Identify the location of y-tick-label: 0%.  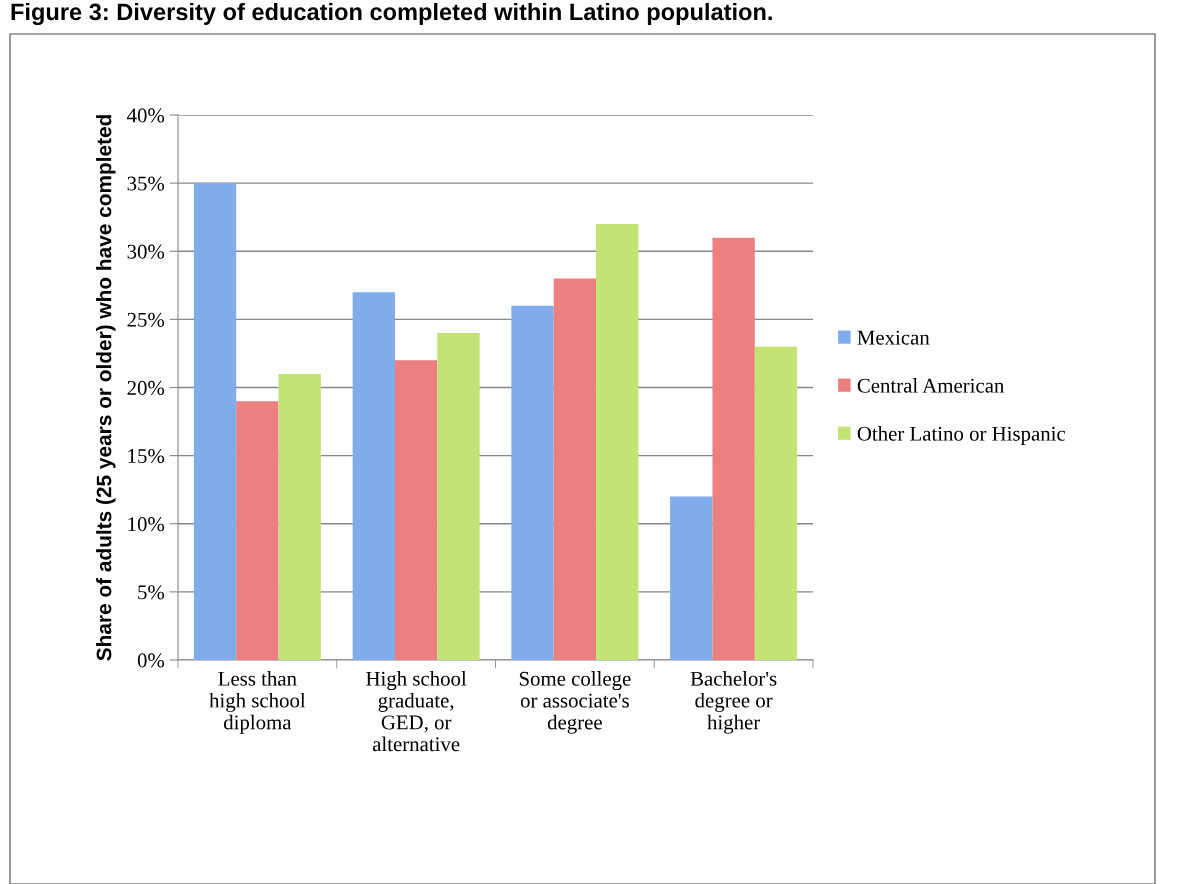
(151, 660).